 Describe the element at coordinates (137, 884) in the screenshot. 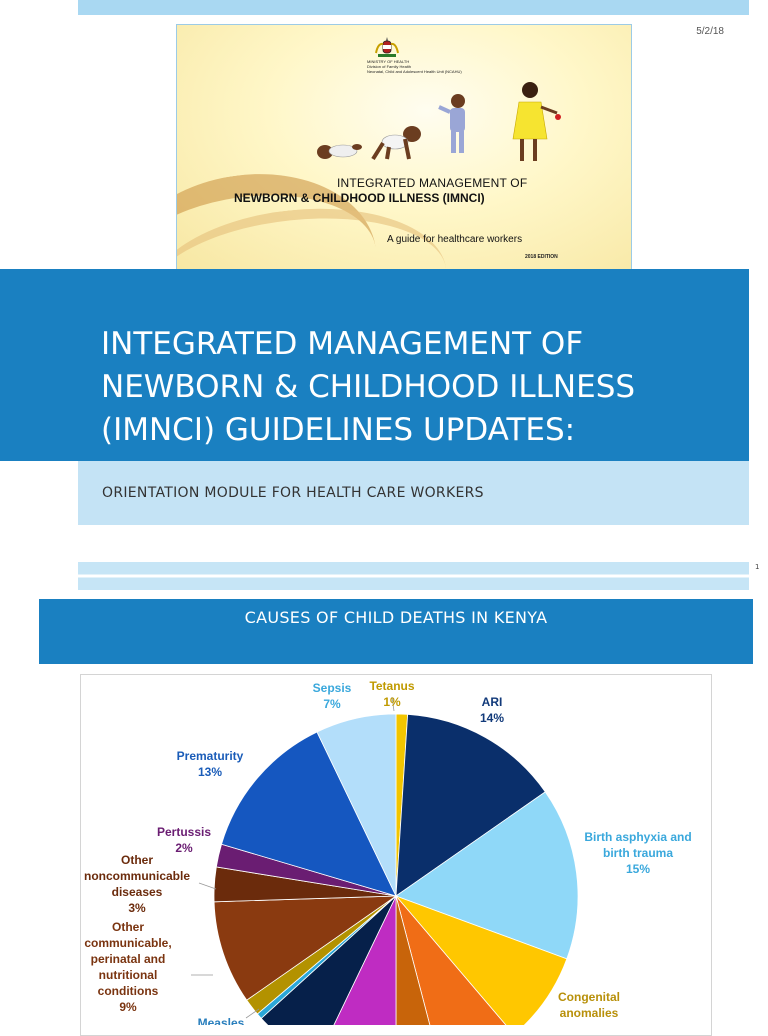

I see `slice-label-other-noncommunicable-diseases: Other noncommunicable diseases 3%` at that location.